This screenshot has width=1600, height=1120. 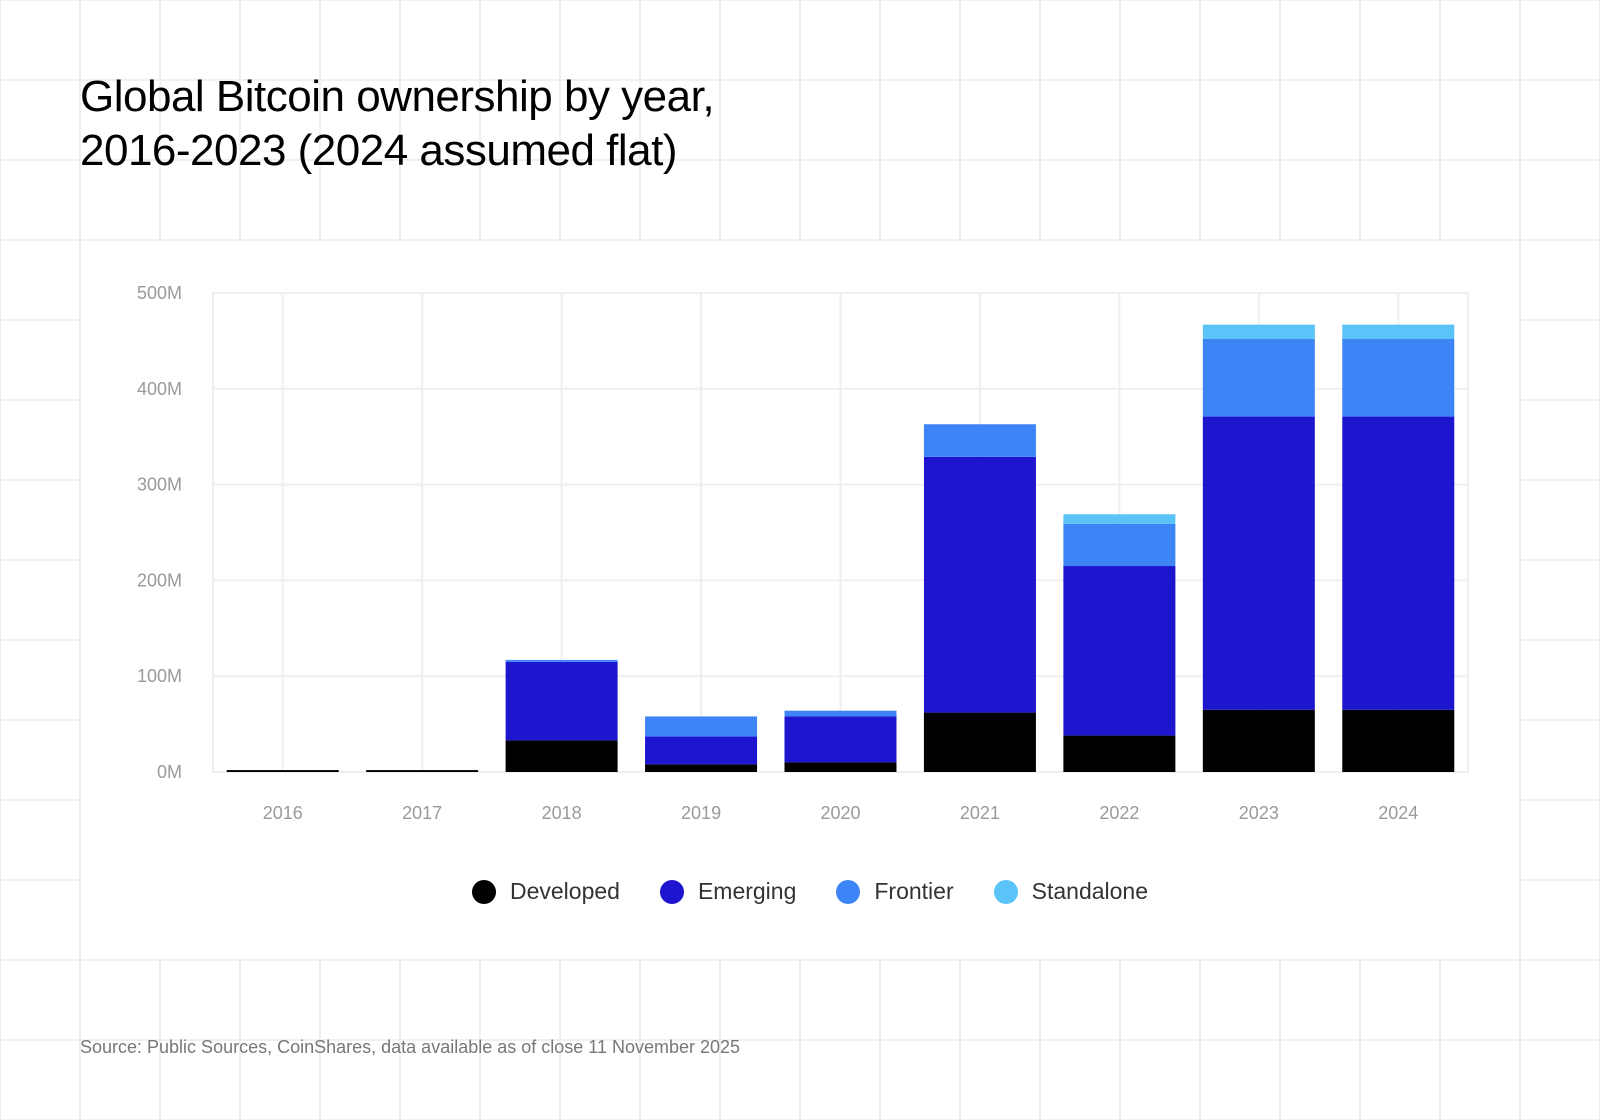 I want to click on y-tick-label: 200M, so click(x=159, y=580).